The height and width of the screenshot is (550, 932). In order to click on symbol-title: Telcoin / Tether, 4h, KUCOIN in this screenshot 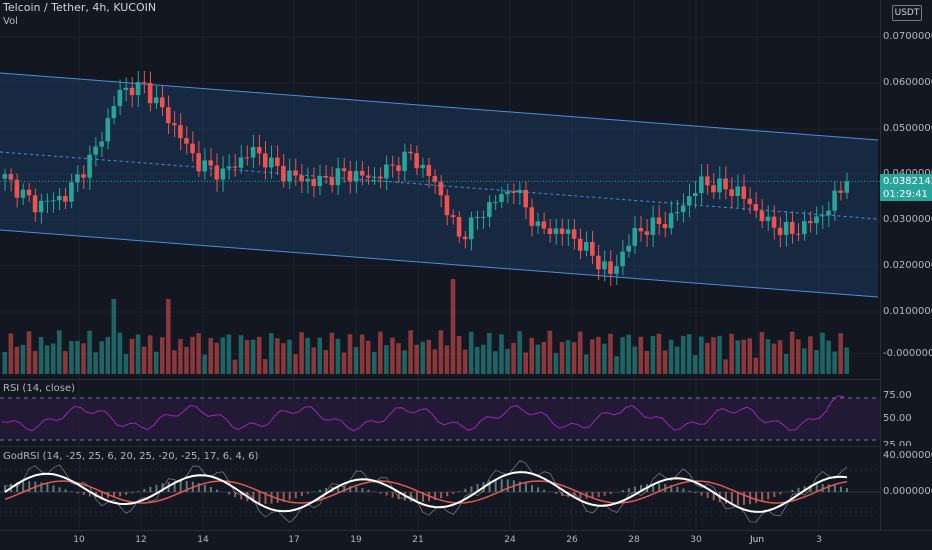, I will do `click(80, 7)`.